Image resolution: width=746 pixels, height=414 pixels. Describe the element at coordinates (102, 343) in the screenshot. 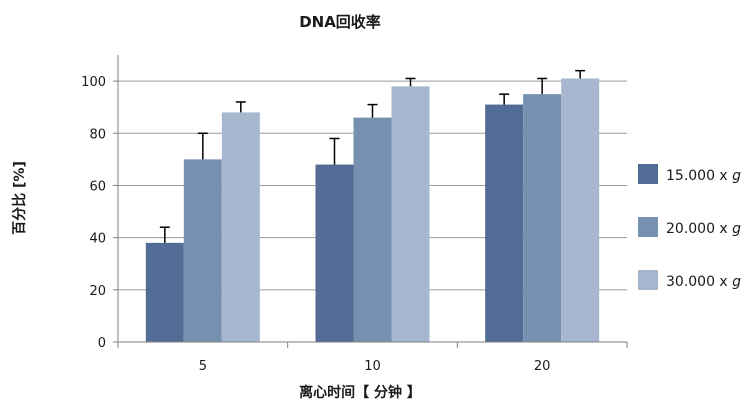

I see `y-tick-label: 0` at that location.